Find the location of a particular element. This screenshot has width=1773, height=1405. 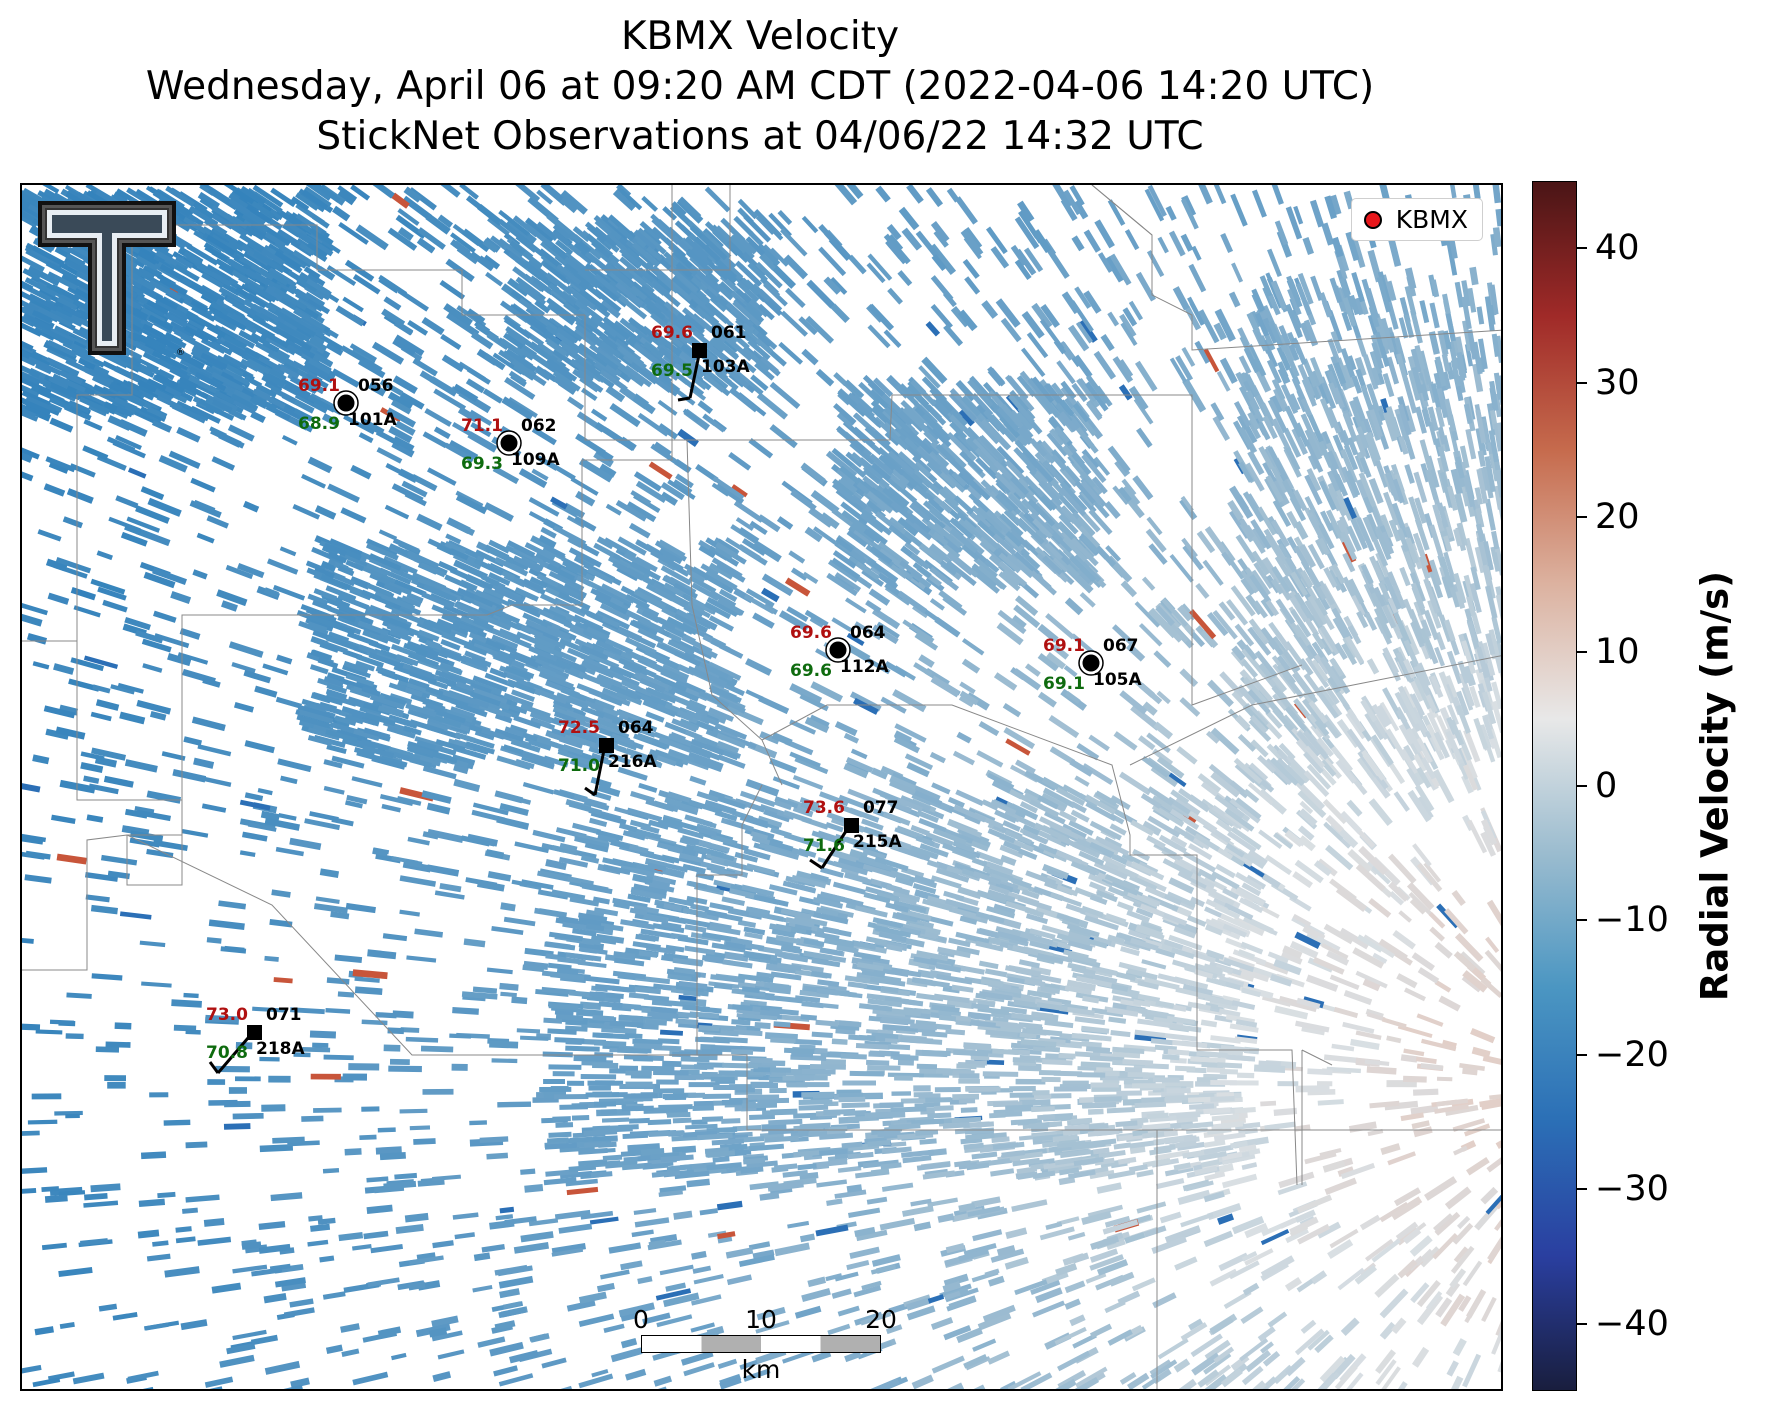

scale-tick-0: 0 is located at coordinates (641, 1319).